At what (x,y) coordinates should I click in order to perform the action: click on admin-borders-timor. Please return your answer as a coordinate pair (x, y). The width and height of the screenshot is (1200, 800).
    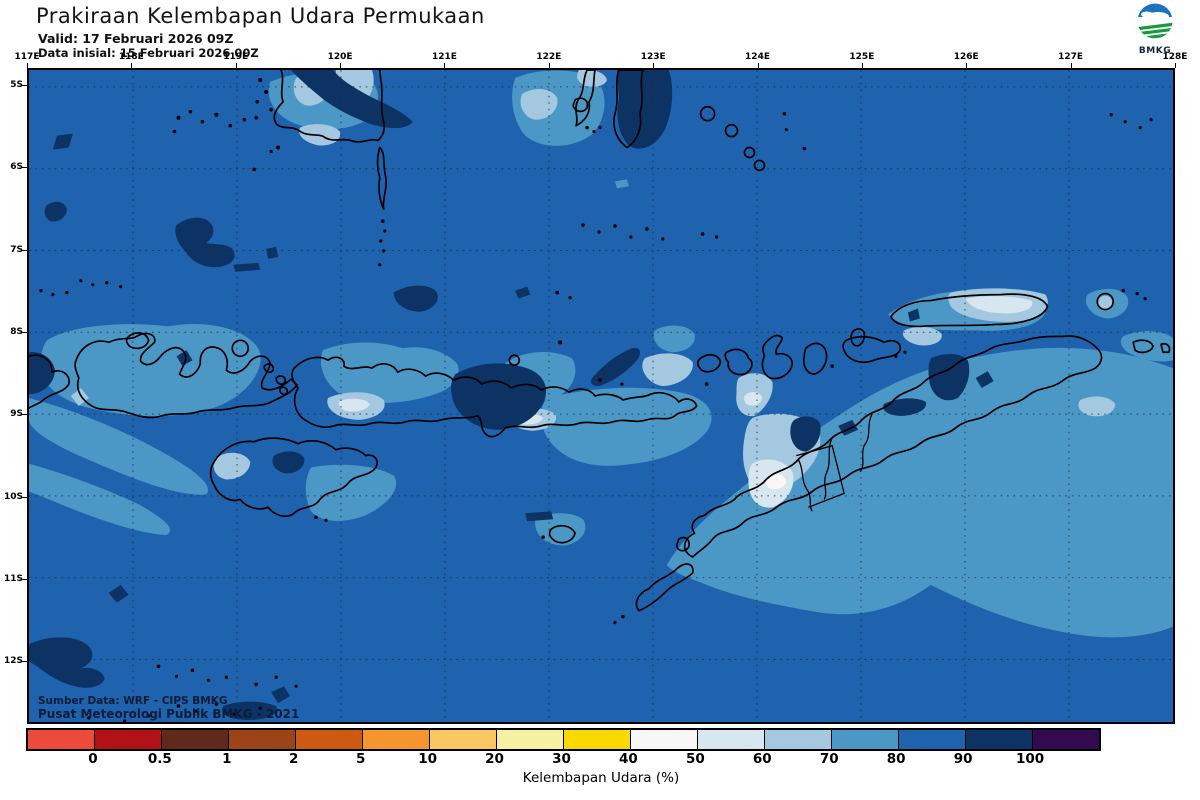
    Looking at the image, I should click on (834, 462).